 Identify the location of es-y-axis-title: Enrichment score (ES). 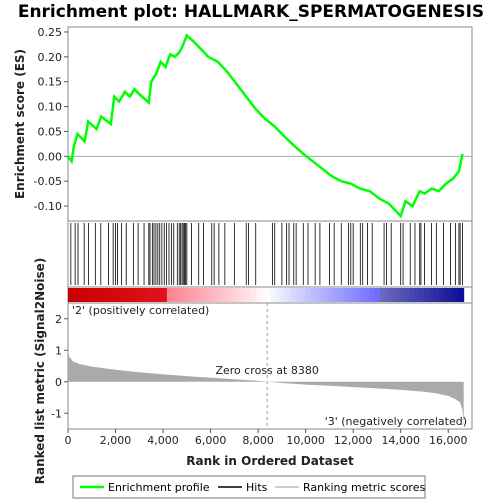
(20, 124).